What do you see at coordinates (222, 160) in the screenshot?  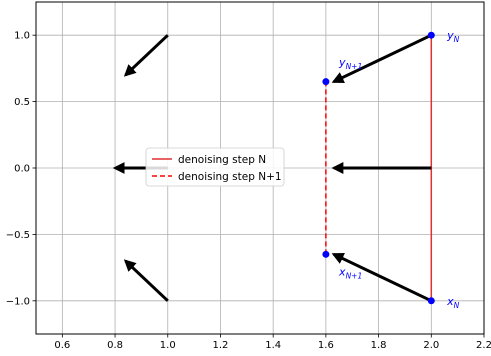 I see `legend-label: denoising step N` at bounding box center [222, 160].